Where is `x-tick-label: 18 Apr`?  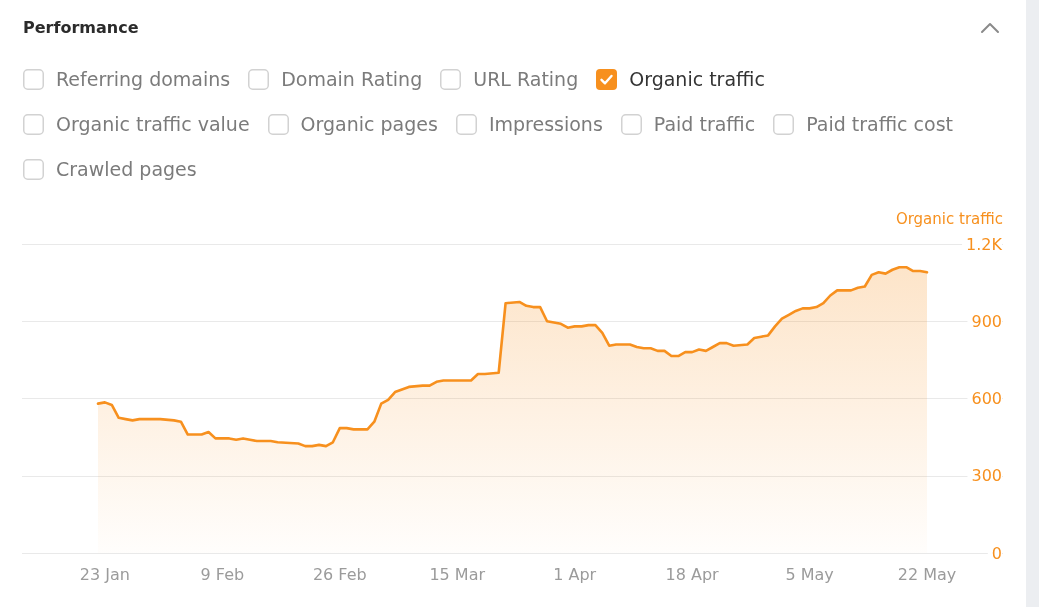
x-tick-label: 18 Apr is located at coordinates (692, 574).